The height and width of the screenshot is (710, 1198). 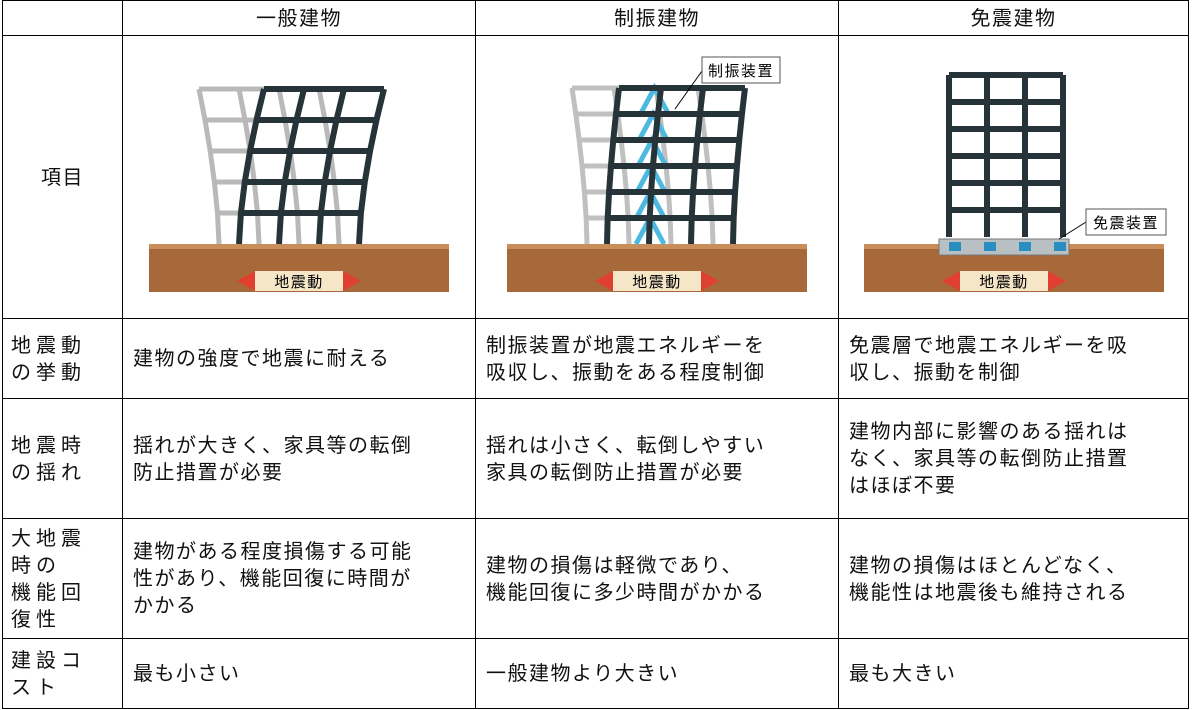 I want to click on row-label: 大地震 時の 機能回 復性, so click(x=62, y=578).